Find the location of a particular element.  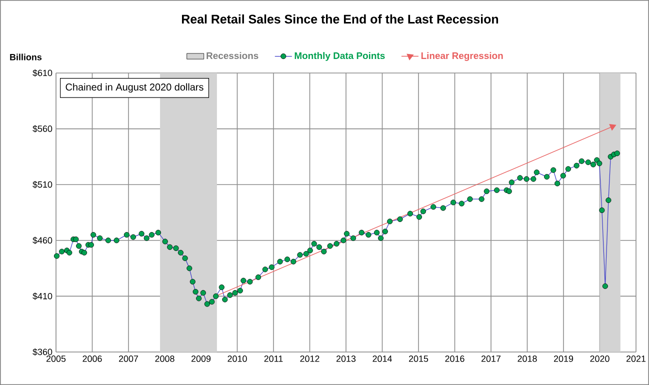

x-tick-label: 2019 is located at coordinates (564, 359).